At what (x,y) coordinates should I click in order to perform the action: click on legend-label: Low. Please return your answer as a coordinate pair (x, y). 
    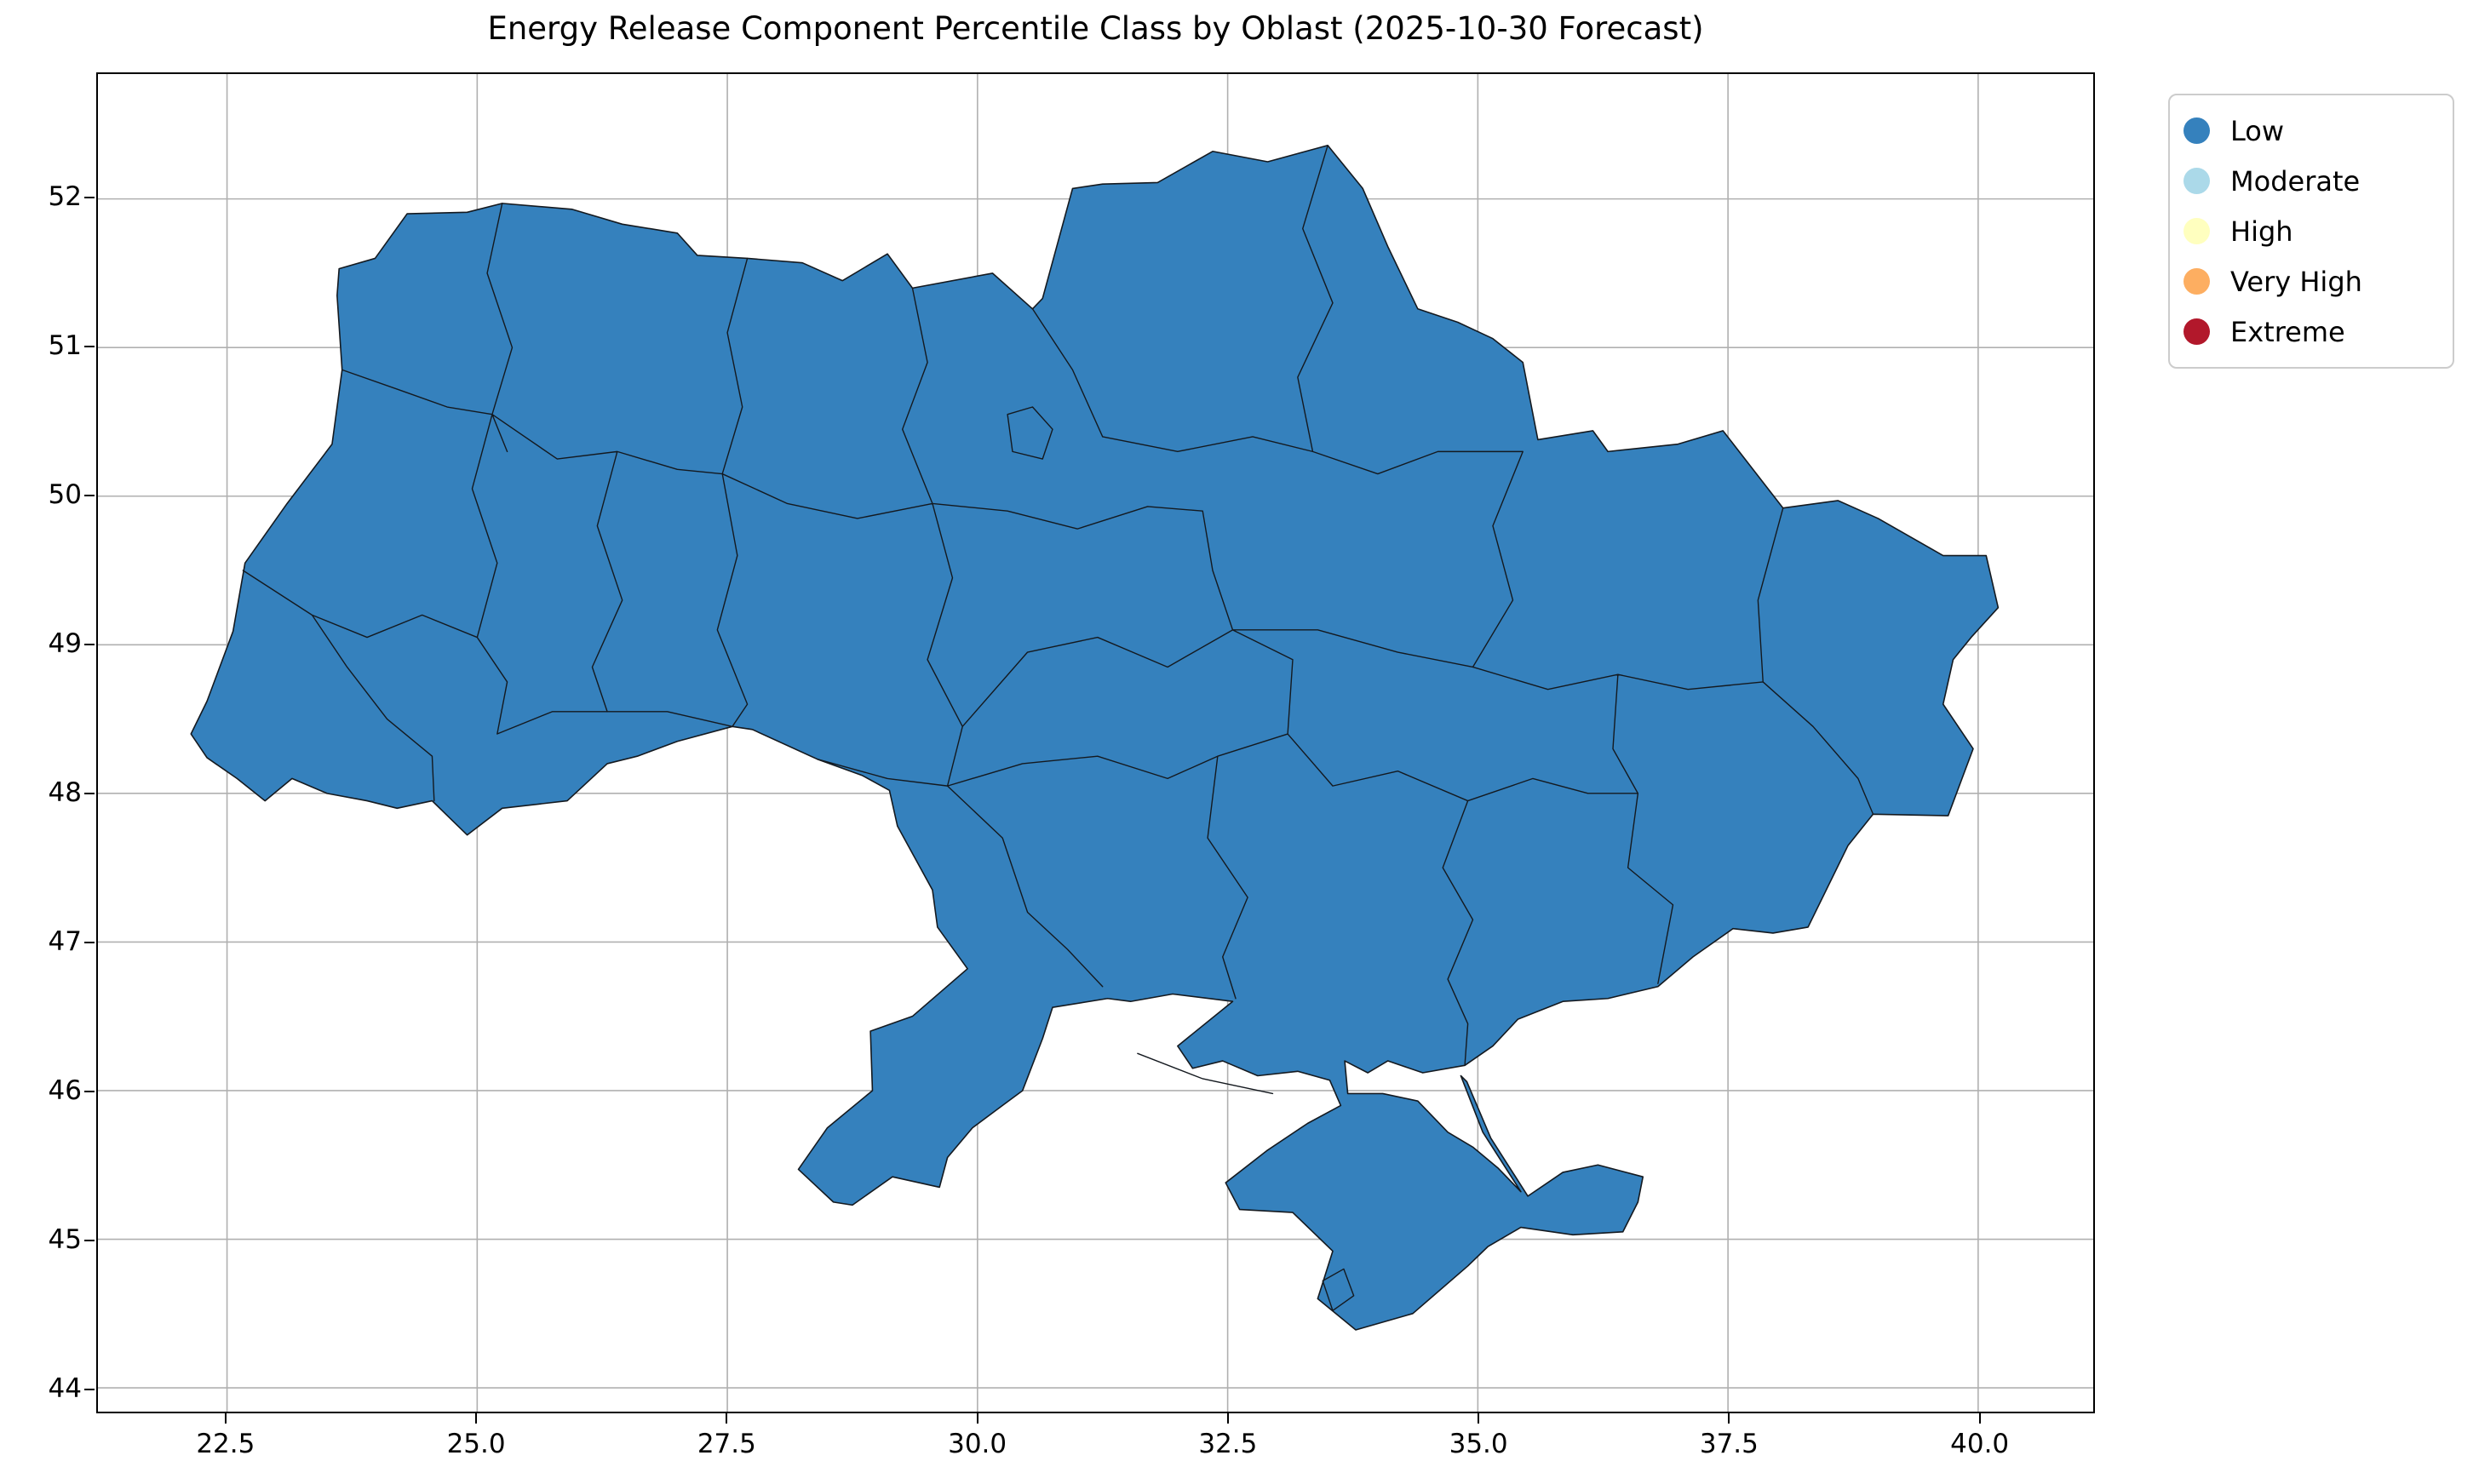
    Looking at the image, I should click on (2257, 130).